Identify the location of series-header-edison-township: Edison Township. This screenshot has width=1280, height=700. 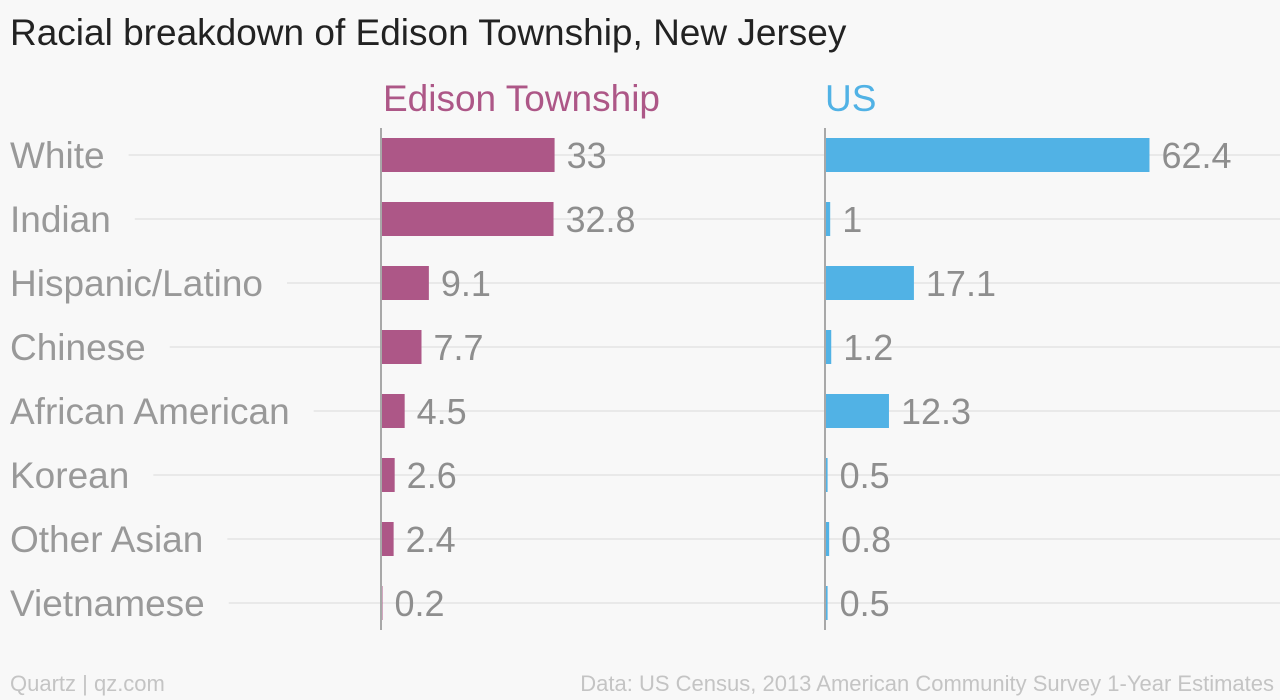
(521, 98).